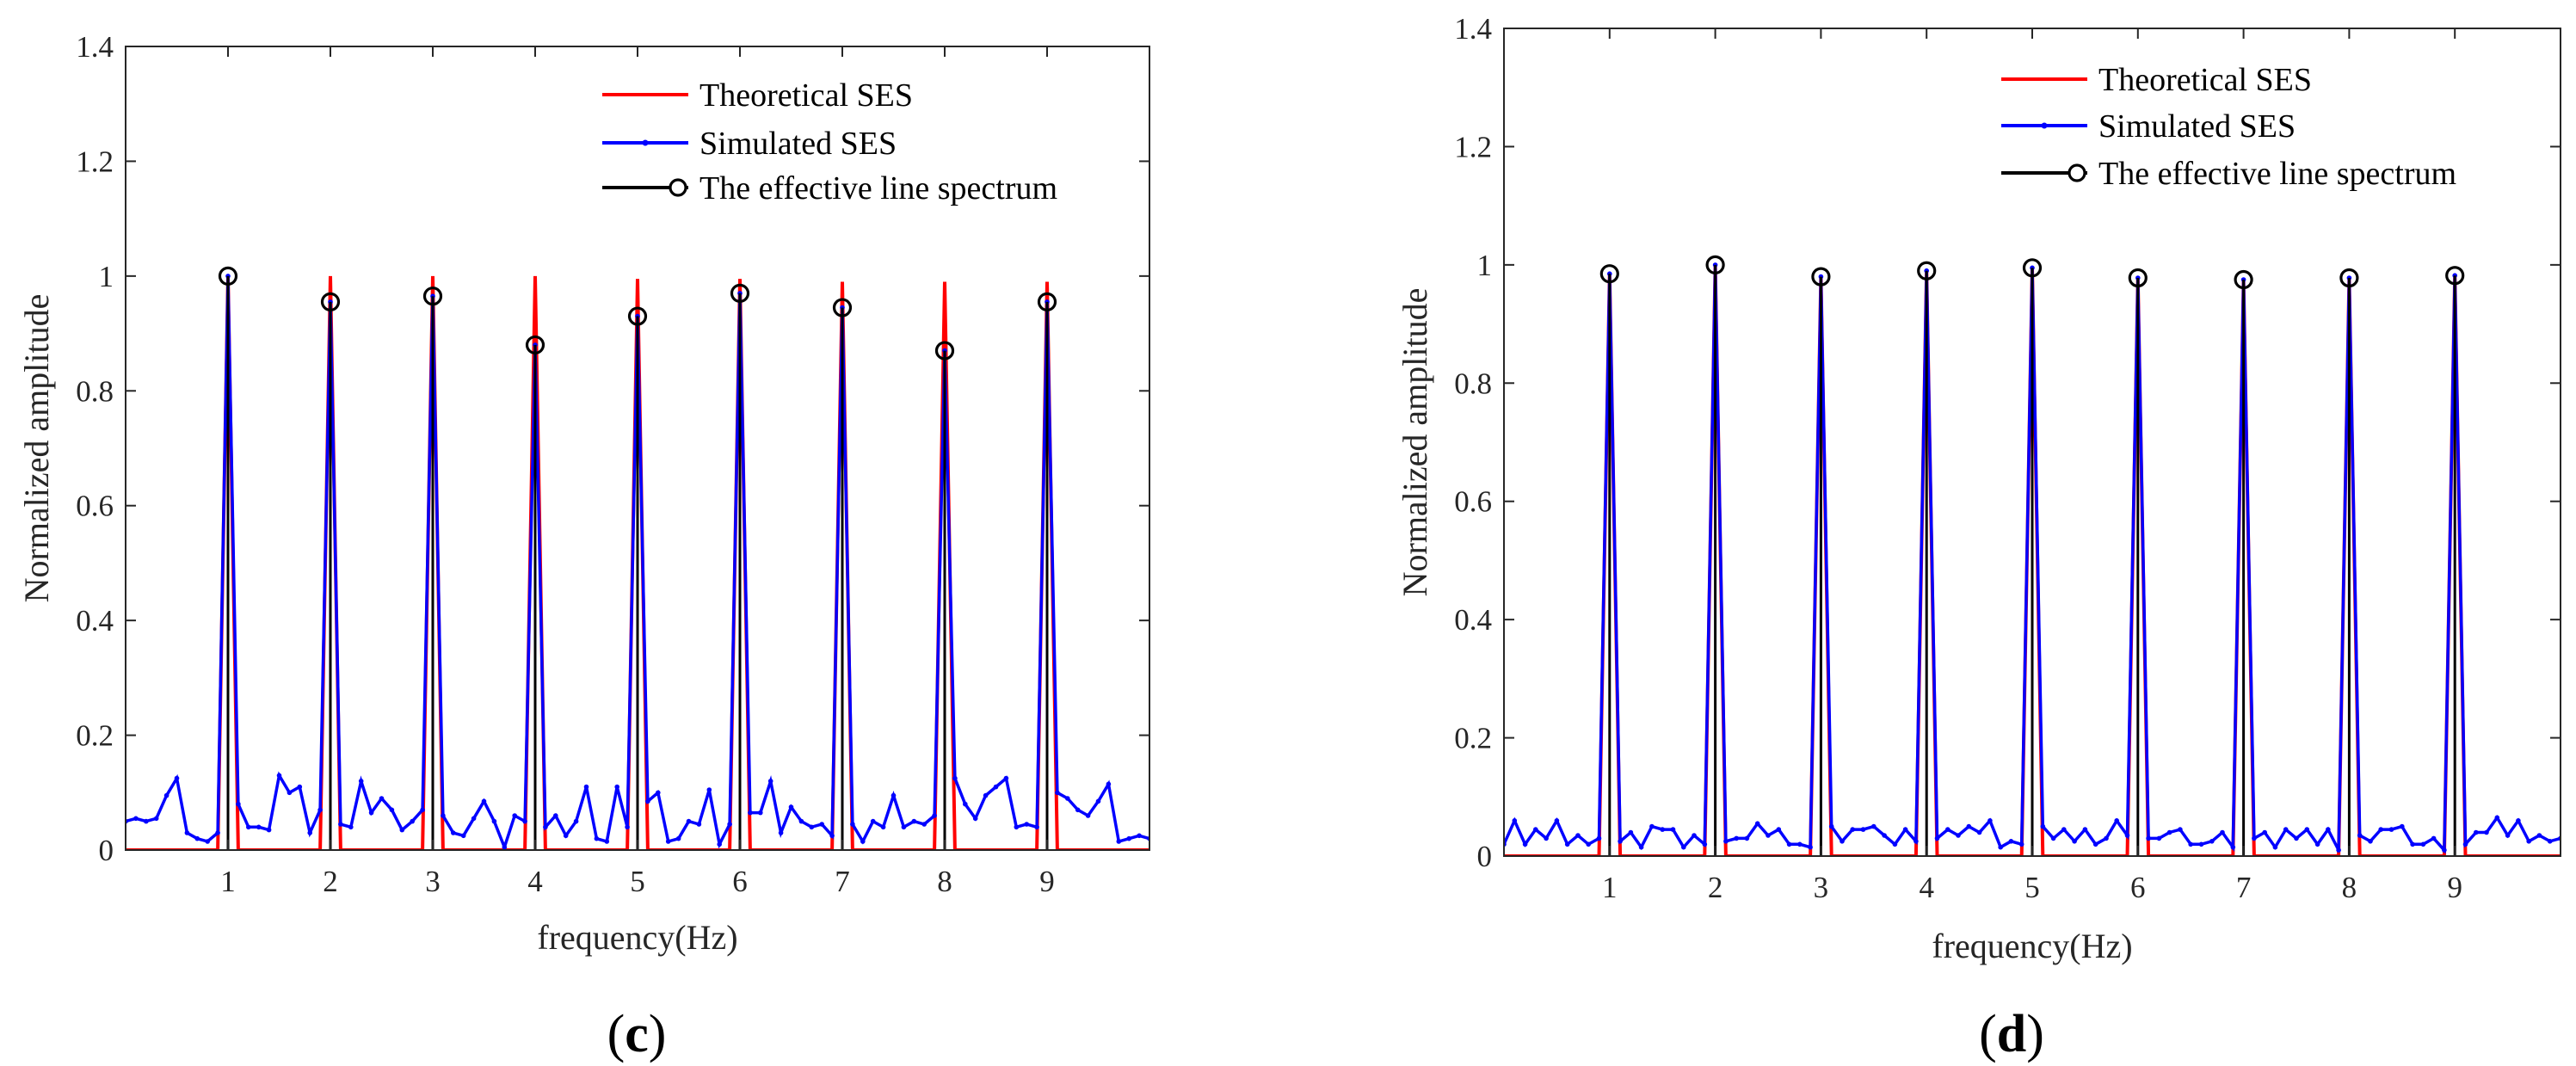 The height and width of the screenshot is (1066, 2576). What do you see at coordinates (2045, 126) in the screenshot?
I see `panel-d-legend-swatch-dot` at bounding box center [2045, 126].